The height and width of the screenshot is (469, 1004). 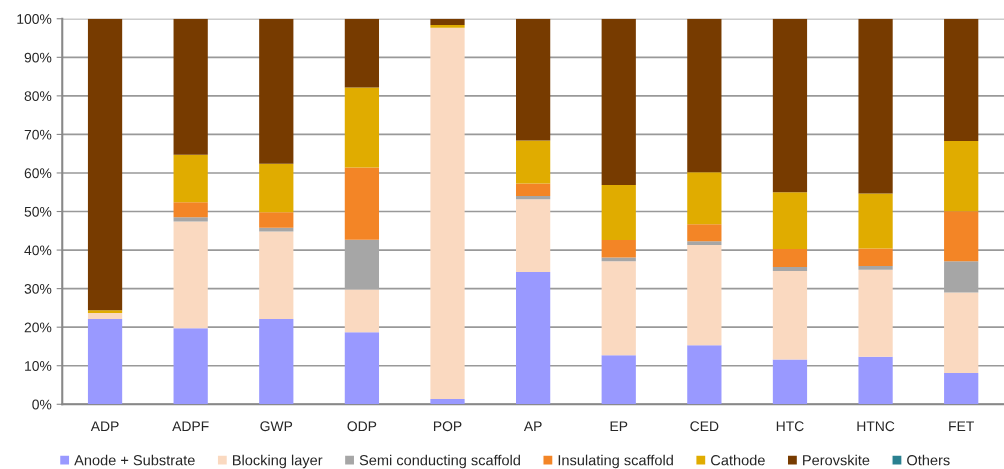 What do you see at coordinates (134, 460) in the screenshot?
I see `legend-label: Anode + Substrate` at bounding box center [134, 460].